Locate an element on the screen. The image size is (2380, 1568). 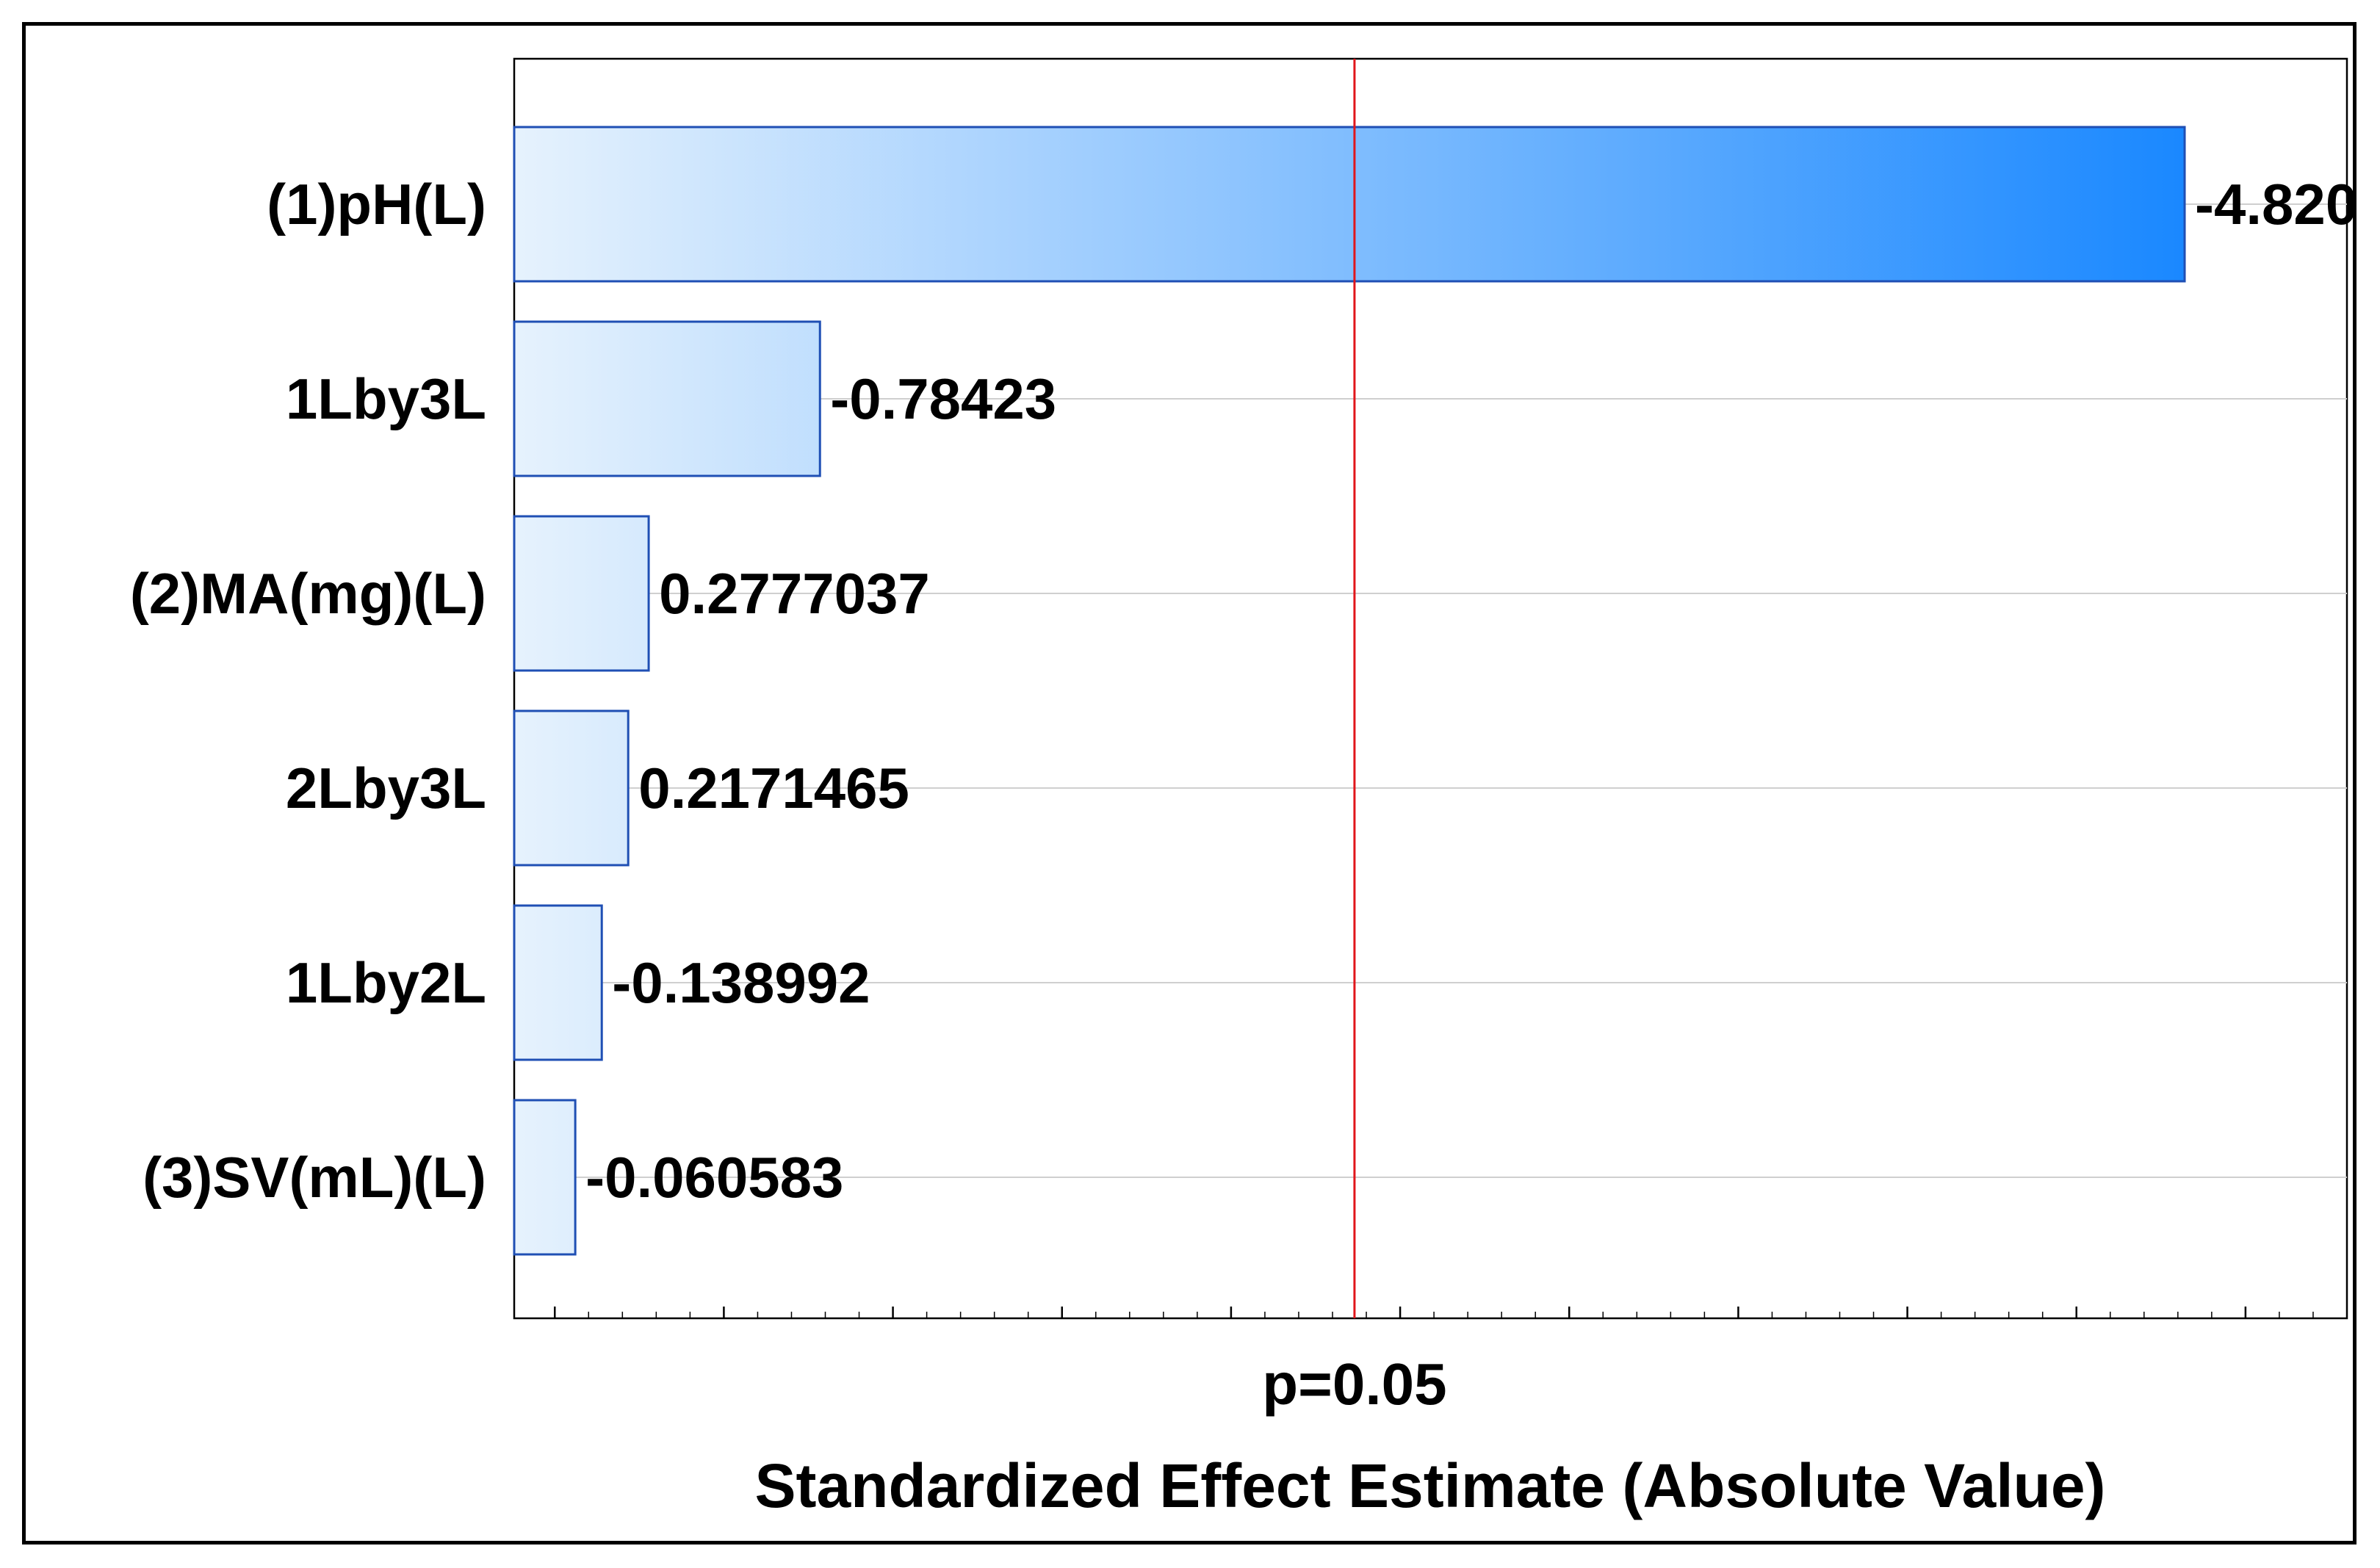
category-label: (1)pH(L) is located at coordinates (377, 204).